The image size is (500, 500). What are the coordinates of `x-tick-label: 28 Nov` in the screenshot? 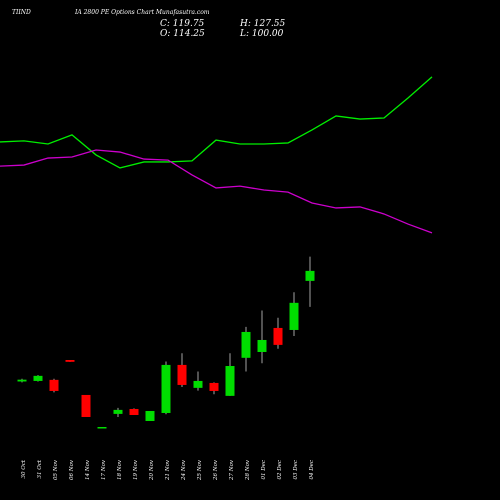 It's located at (248, 470).